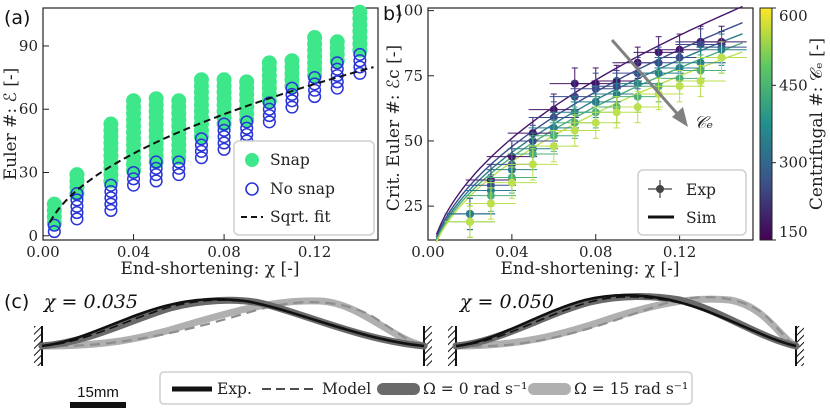  Describe the element at coordinates (252, 160) in the screenshot. I see `legend-snap-marker` at that location.